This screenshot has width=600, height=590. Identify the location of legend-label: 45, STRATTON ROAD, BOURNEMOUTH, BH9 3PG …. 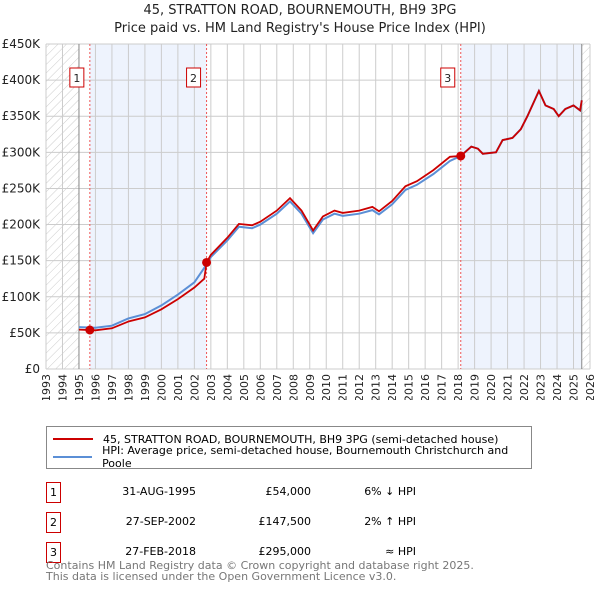
(301, 439).